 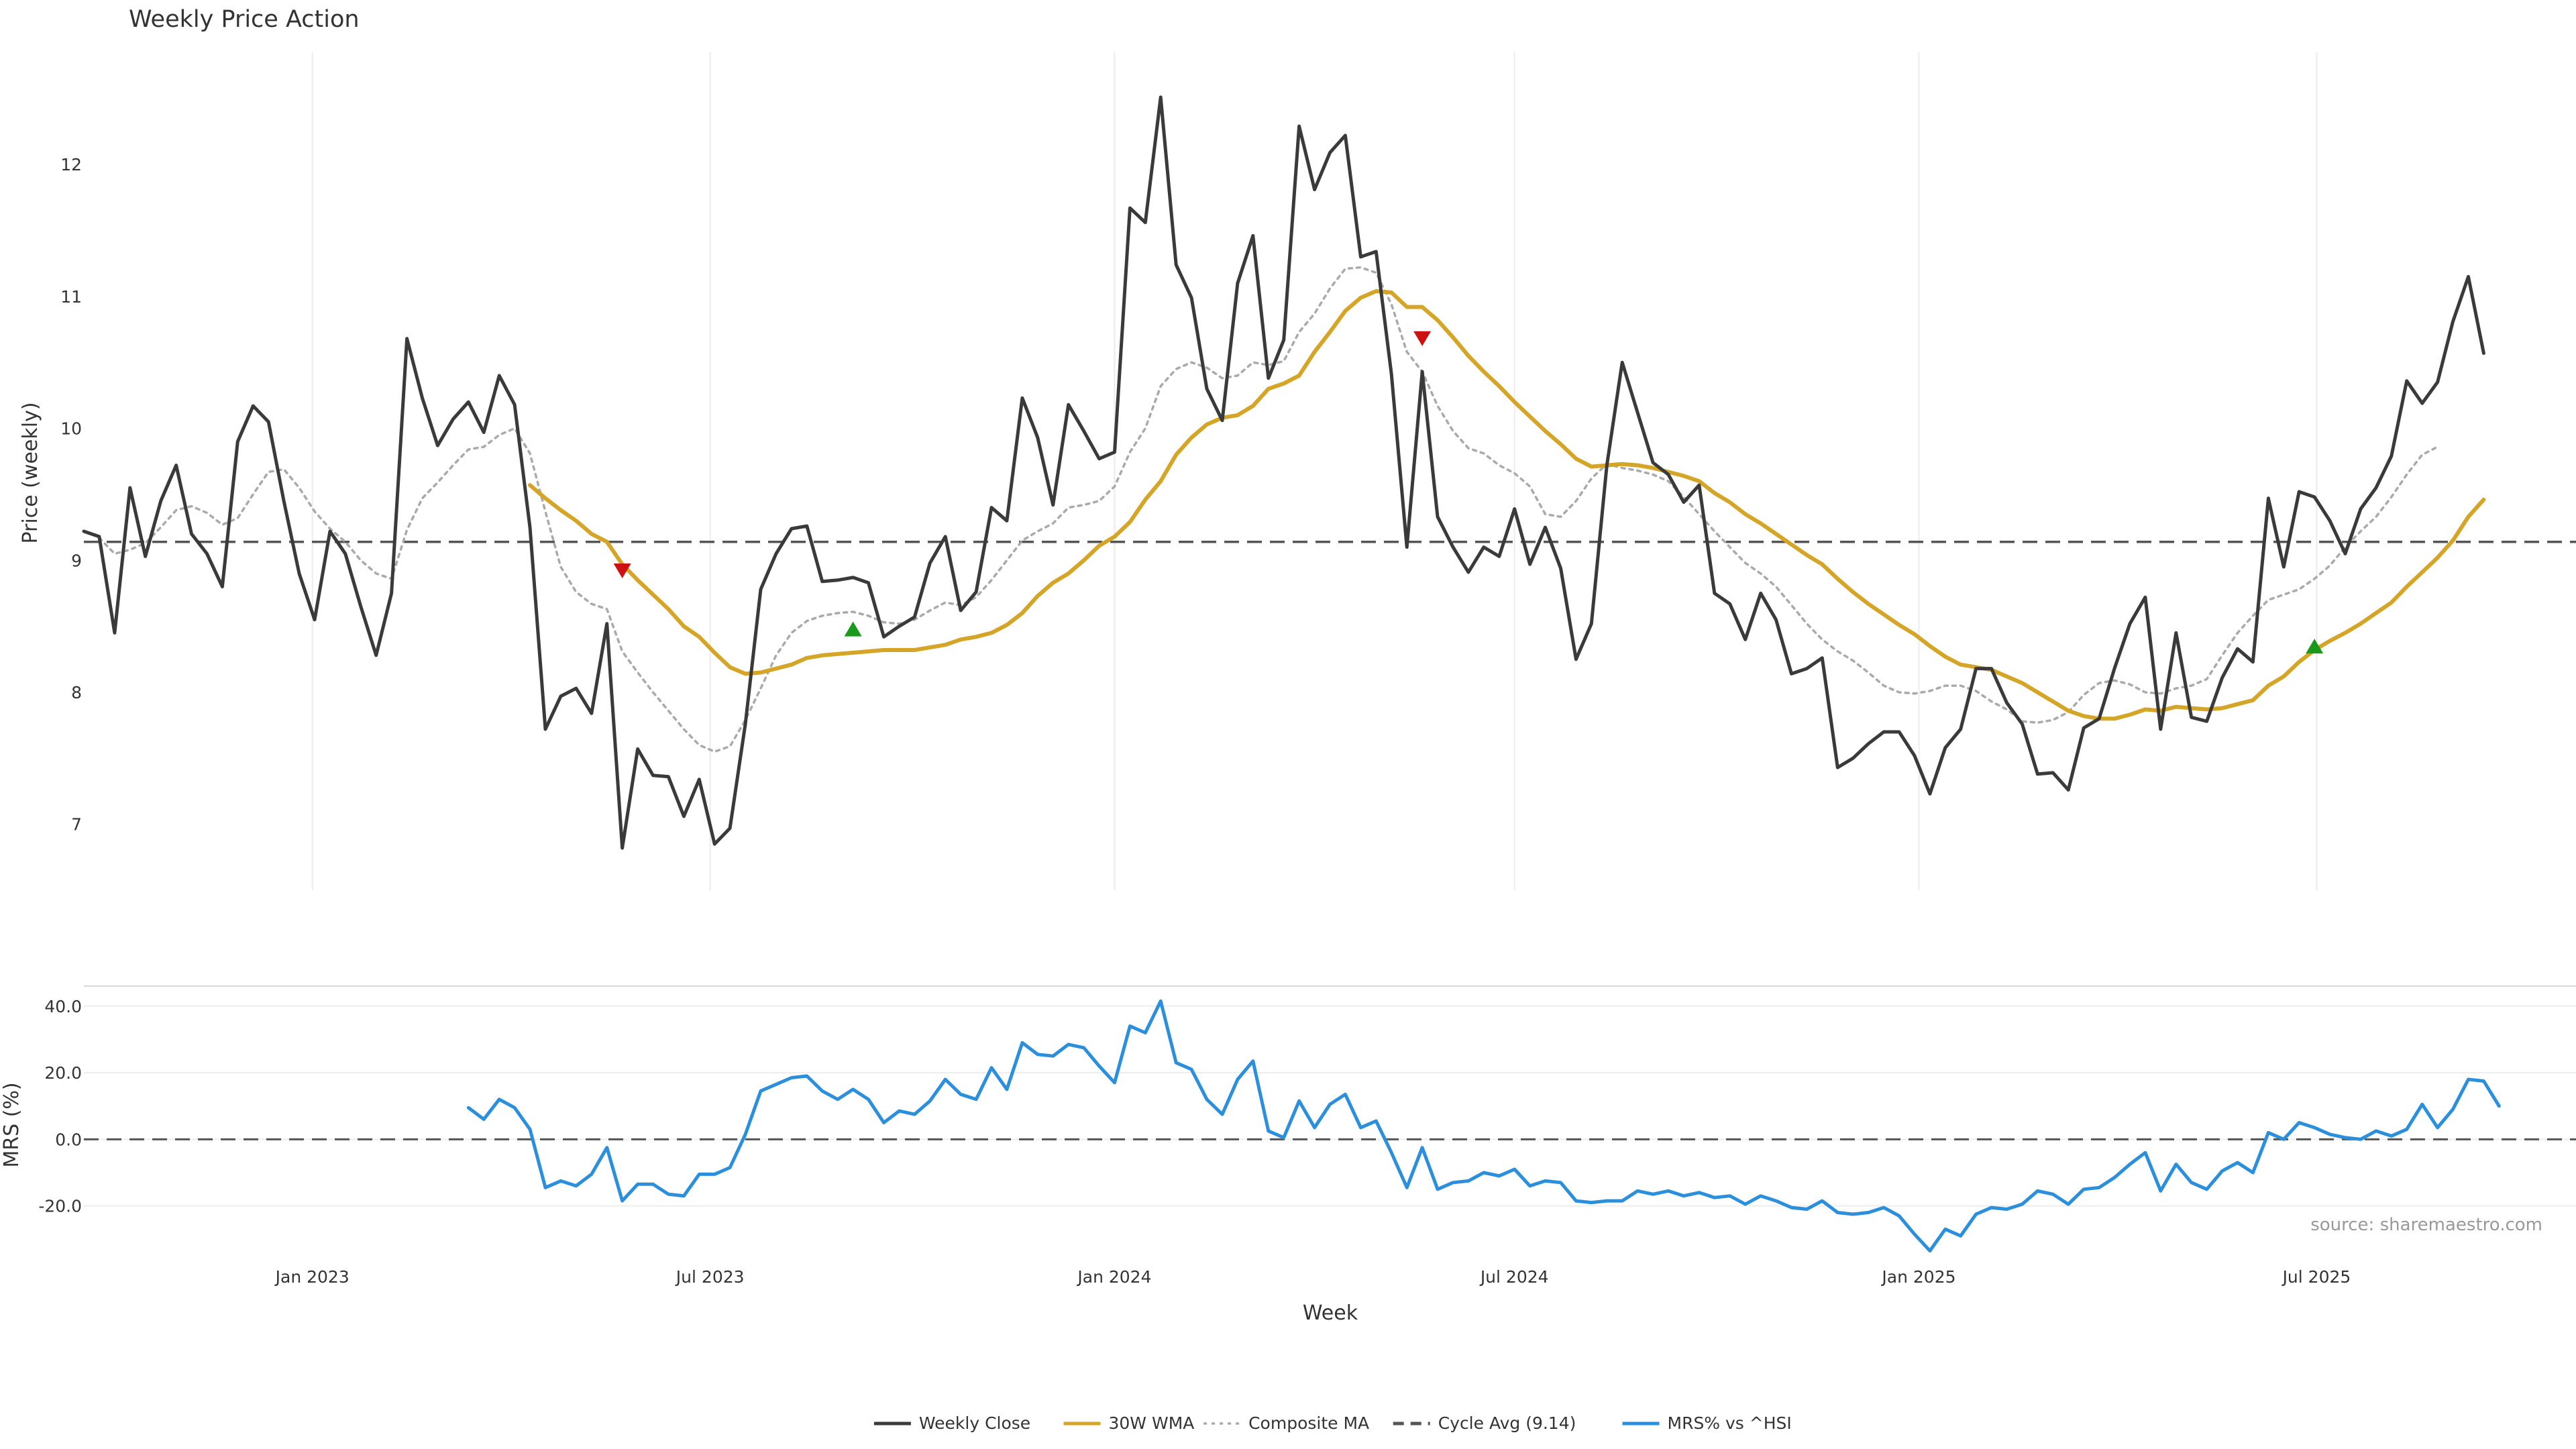 What do you see at coordinates (1514, 1277) in the screenshot?
I see `x-tick-label: Jul 2024` at bounding box center [1514, 1277].